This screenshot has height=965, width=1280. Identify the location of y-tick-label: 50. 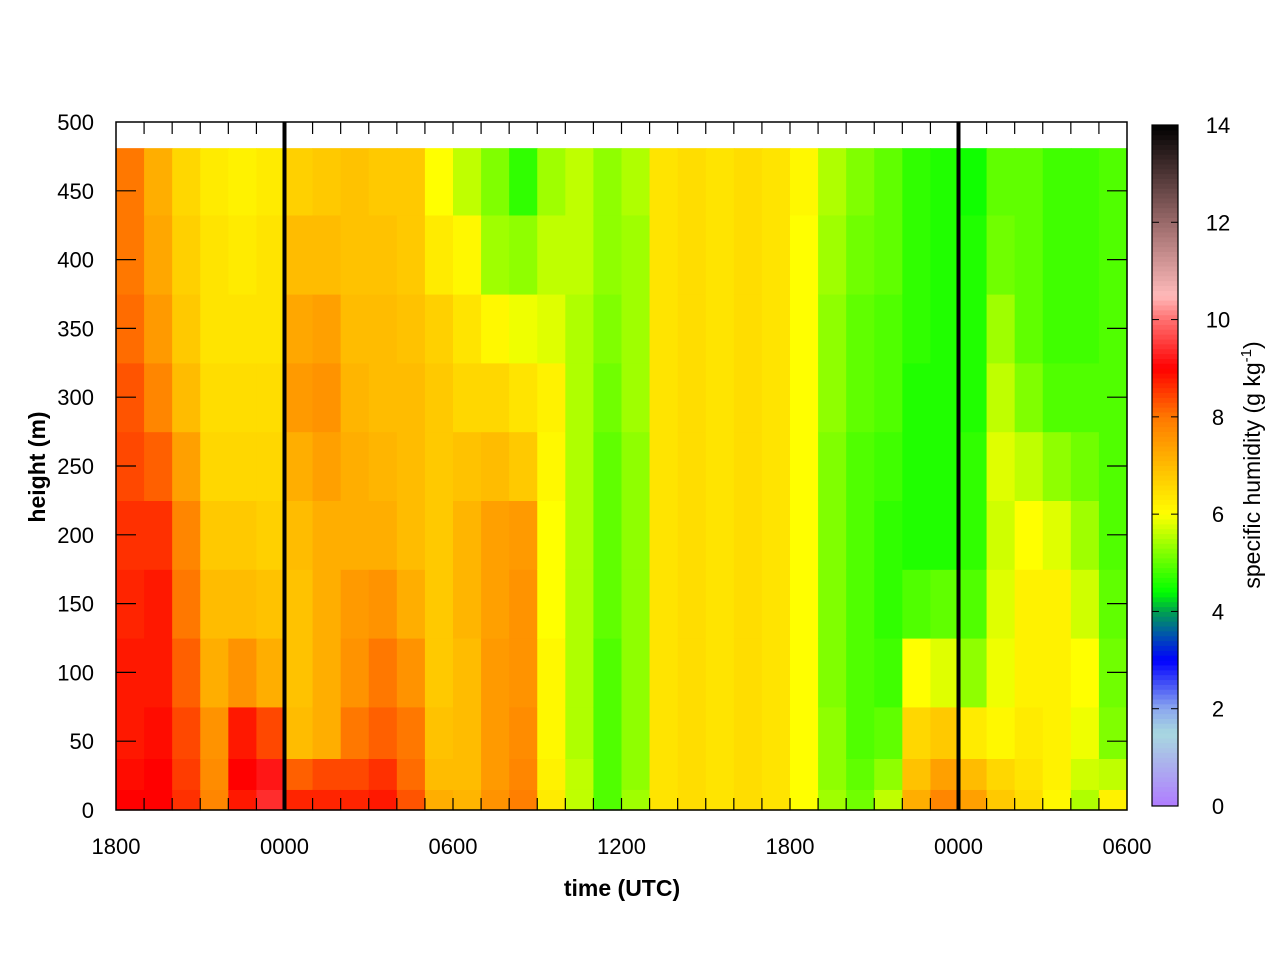
(82, 741).